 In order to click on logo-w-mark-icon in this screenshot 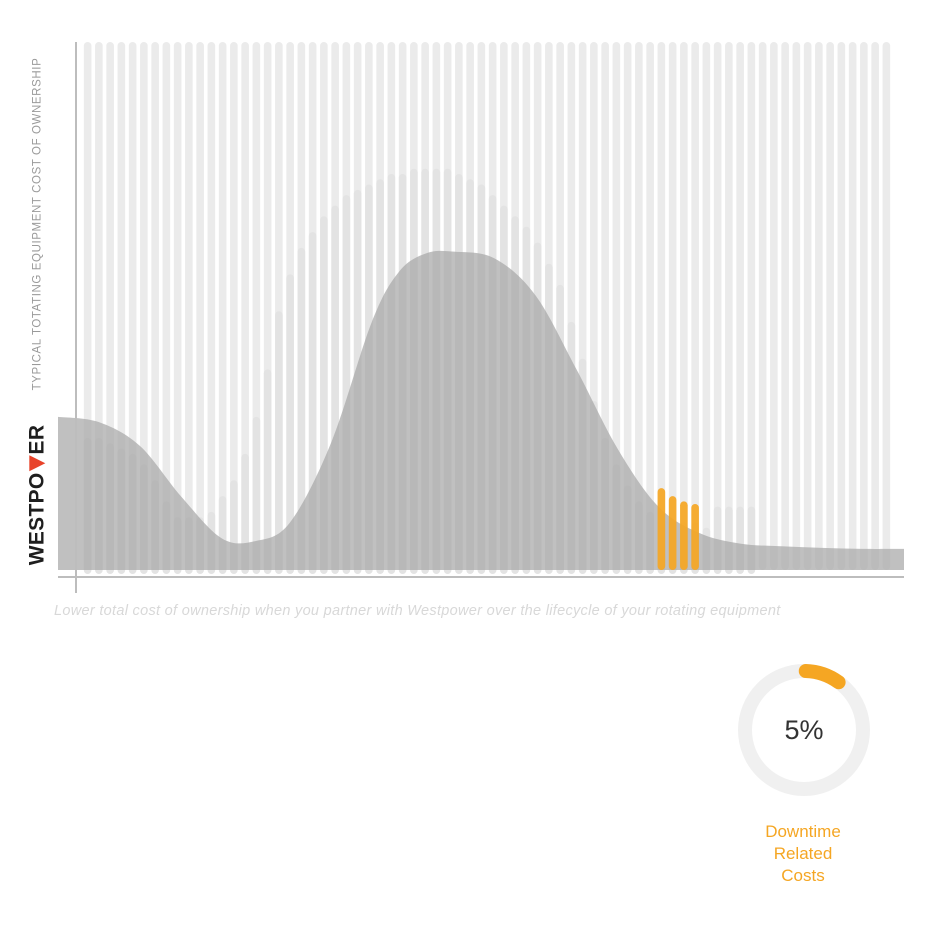, I will do `click(37, 463)`.